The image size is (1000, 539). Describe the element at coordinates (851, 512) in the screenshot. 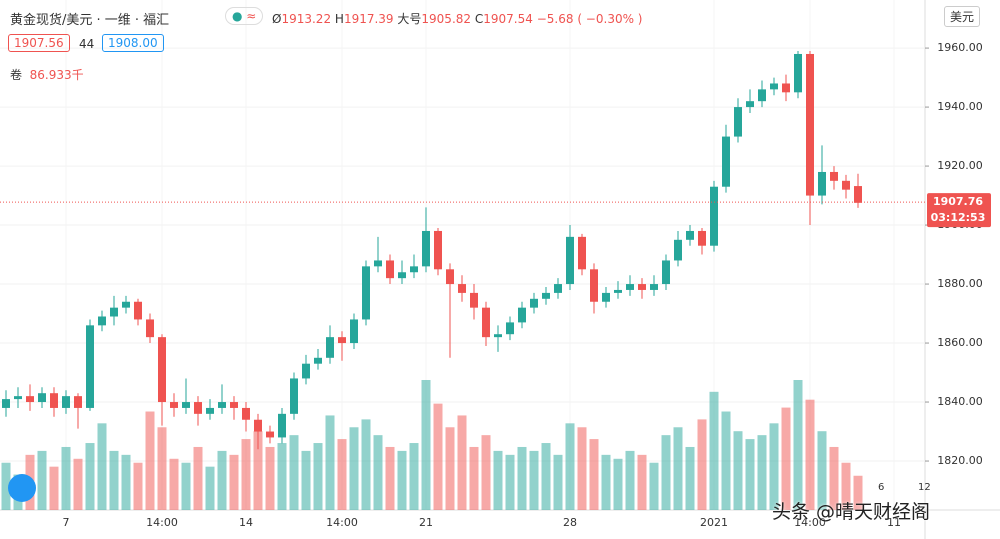

I see `watermark: 头条 @晴天财经阁` at that location.